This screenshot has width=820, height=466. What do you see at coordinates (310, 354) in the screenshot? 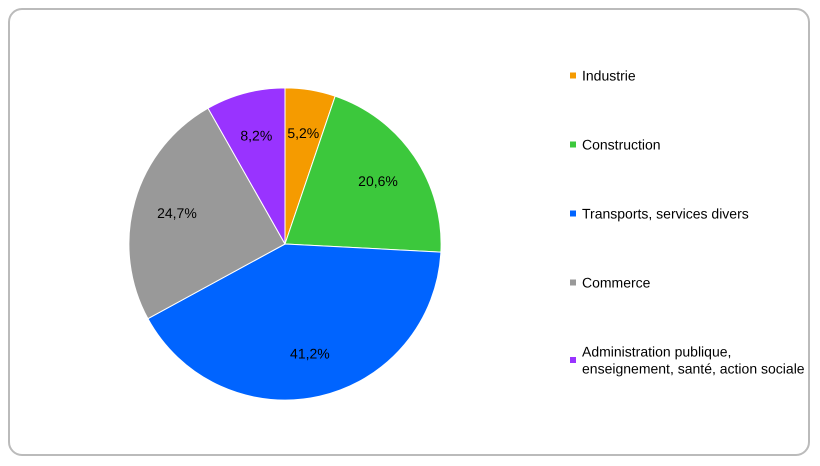
I see `data-label: 41,2%` at bounding box center [310, 354].